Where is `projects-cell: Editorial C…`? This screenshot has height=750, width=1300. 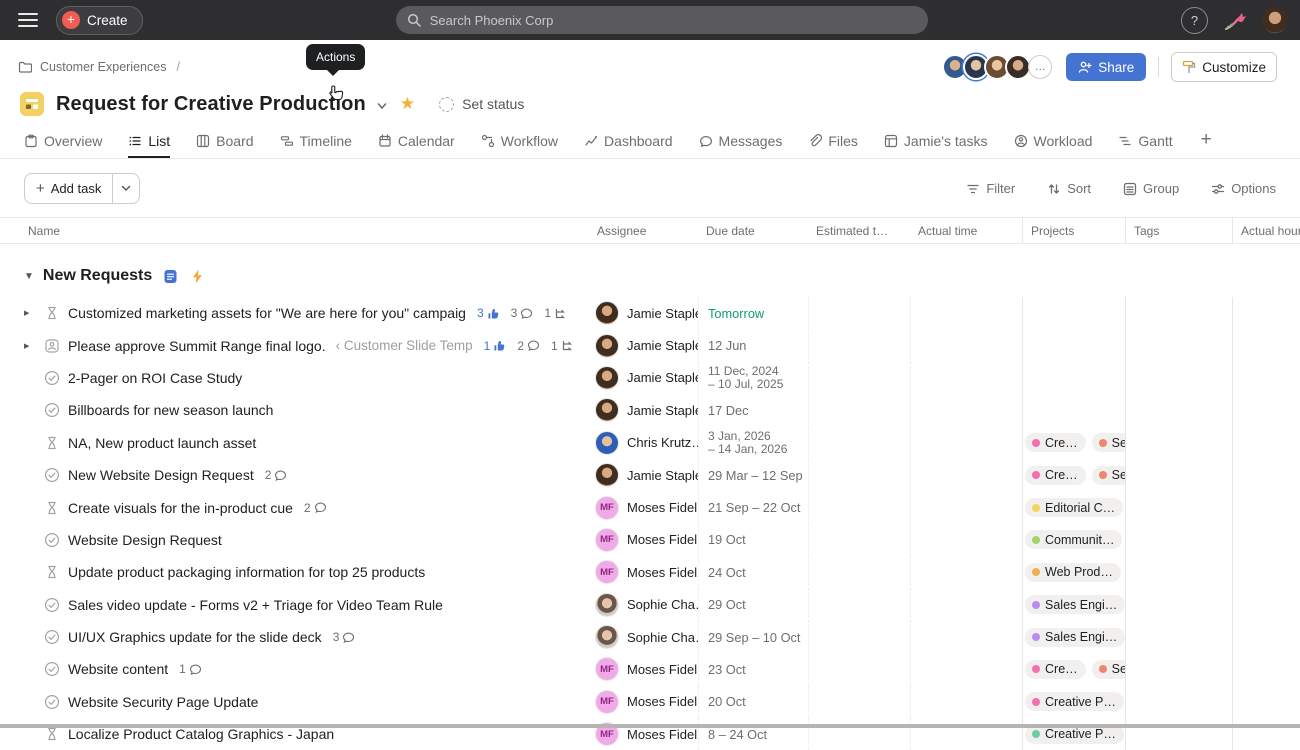 projects-cell: Editorial C… is located at coordinates (1073, 507).